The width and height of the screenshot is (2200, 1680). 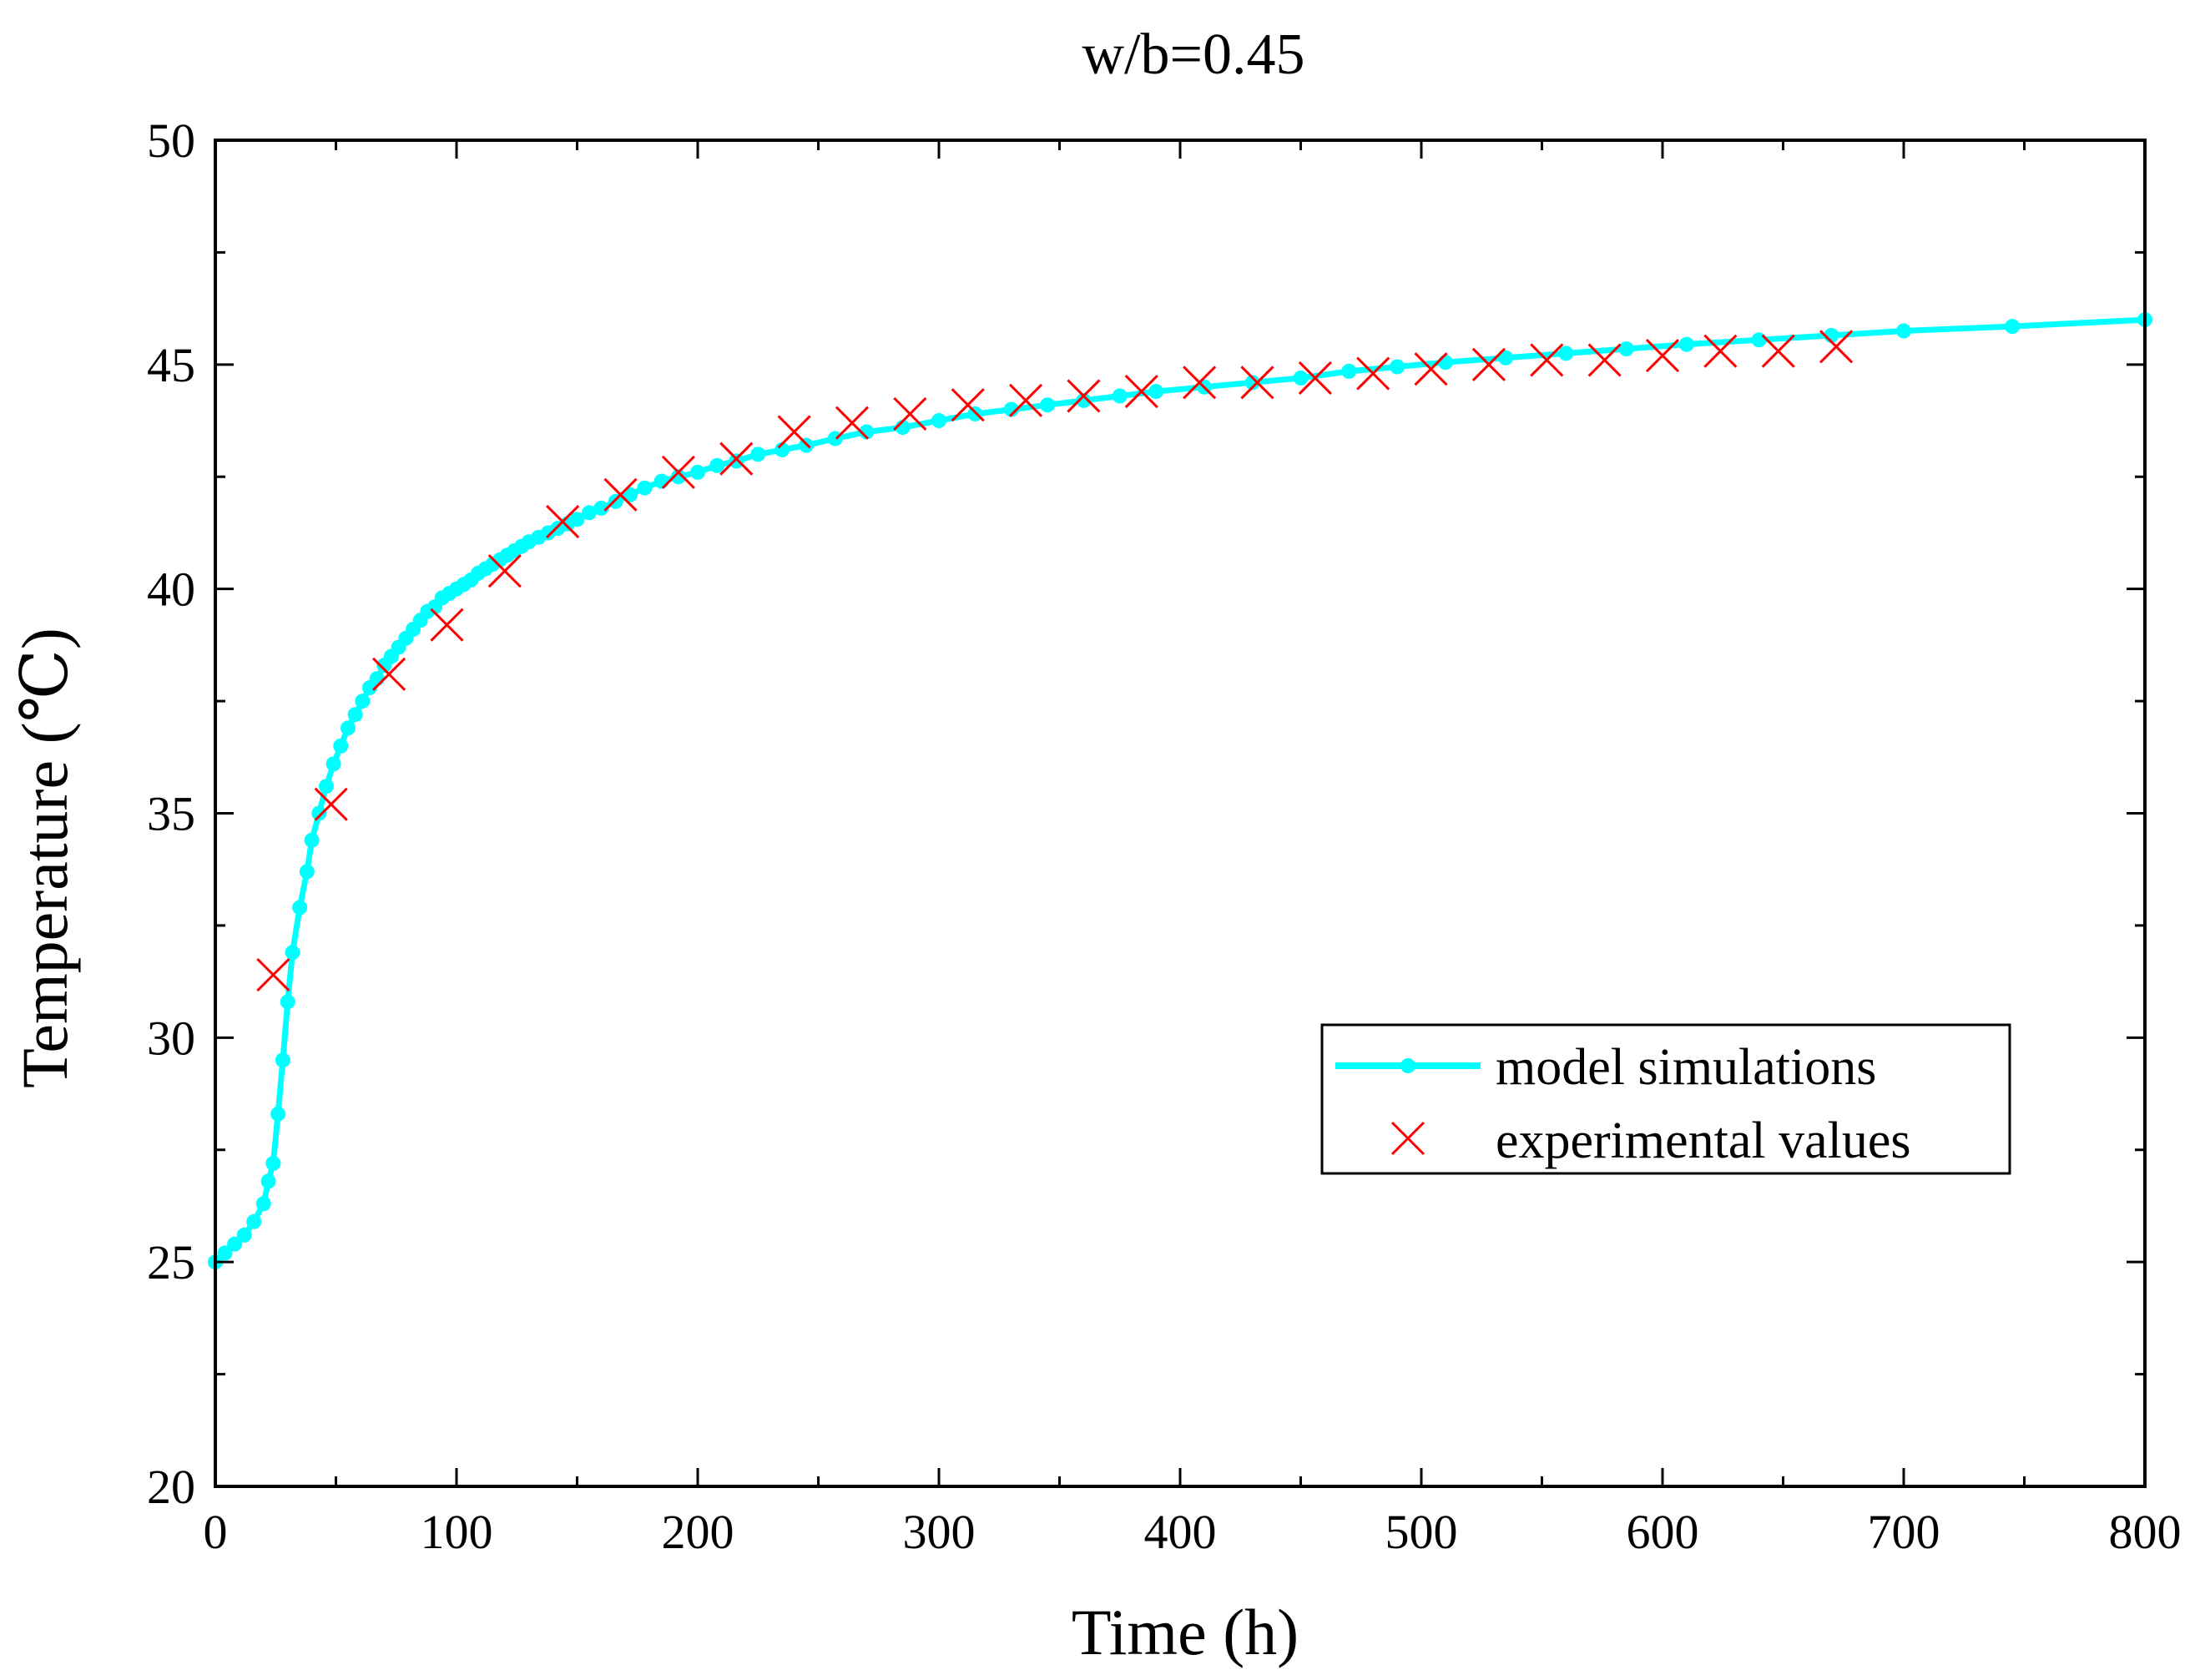 I want to click on legend-box, so click(x=1665, y=1099).